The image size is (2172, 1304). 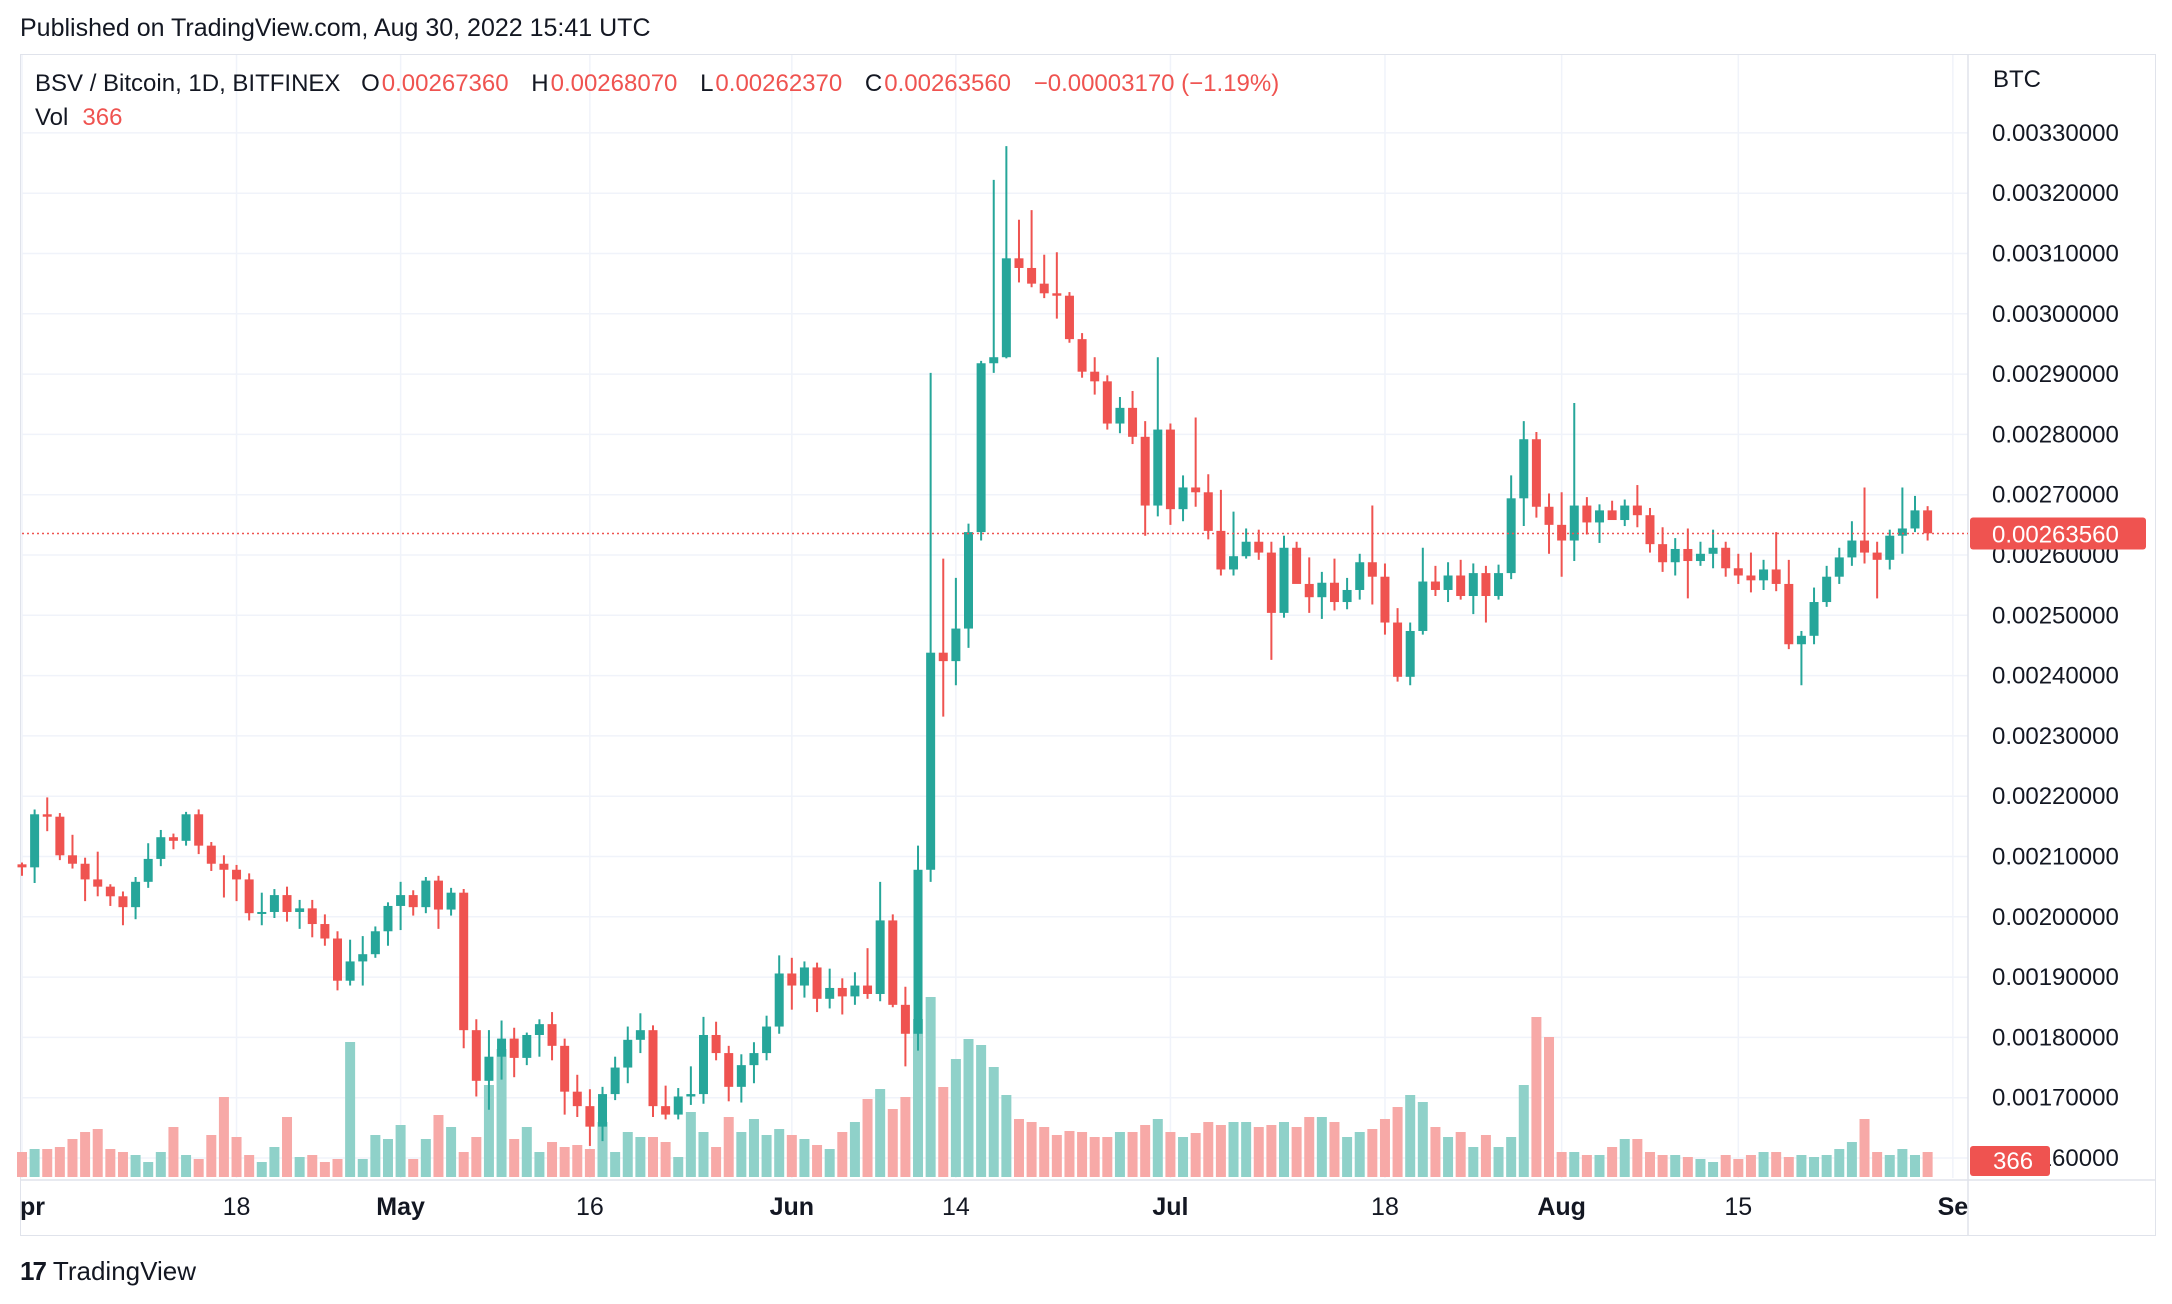 What do you see at coordinates (994, 1207) in the screenshot?
I see `time-axis: pr 18 May 16 Jun 14 Jul 18 Aug 15 Se` at bounding box center [994, 1207].